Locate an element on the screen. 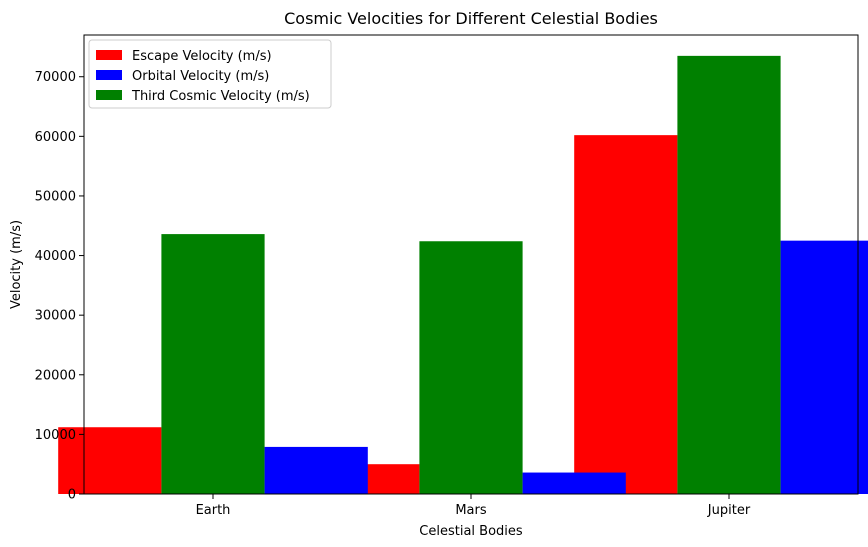 The width and height of the screenshot is (868, 547). legend-label-escape: Escape Velocity (m/s) is located at coordinates (202, 56).